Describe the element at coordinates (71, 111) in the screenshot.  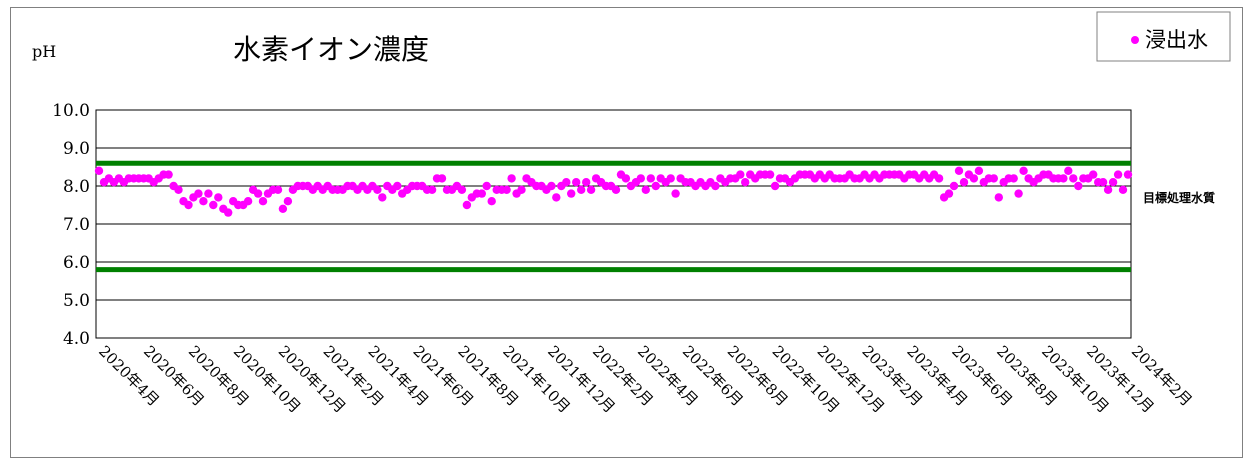
I see `y-tick-label: 10.0` at that location.